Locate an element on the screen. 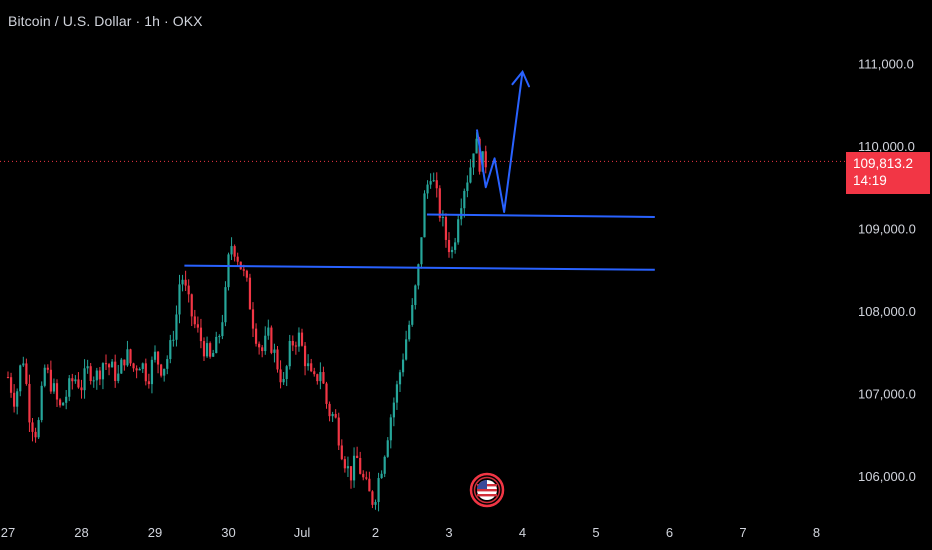 Image resolution: width=932 pixels, height=550 pixels. us-flag-icon is located at coordinates (487, 490).